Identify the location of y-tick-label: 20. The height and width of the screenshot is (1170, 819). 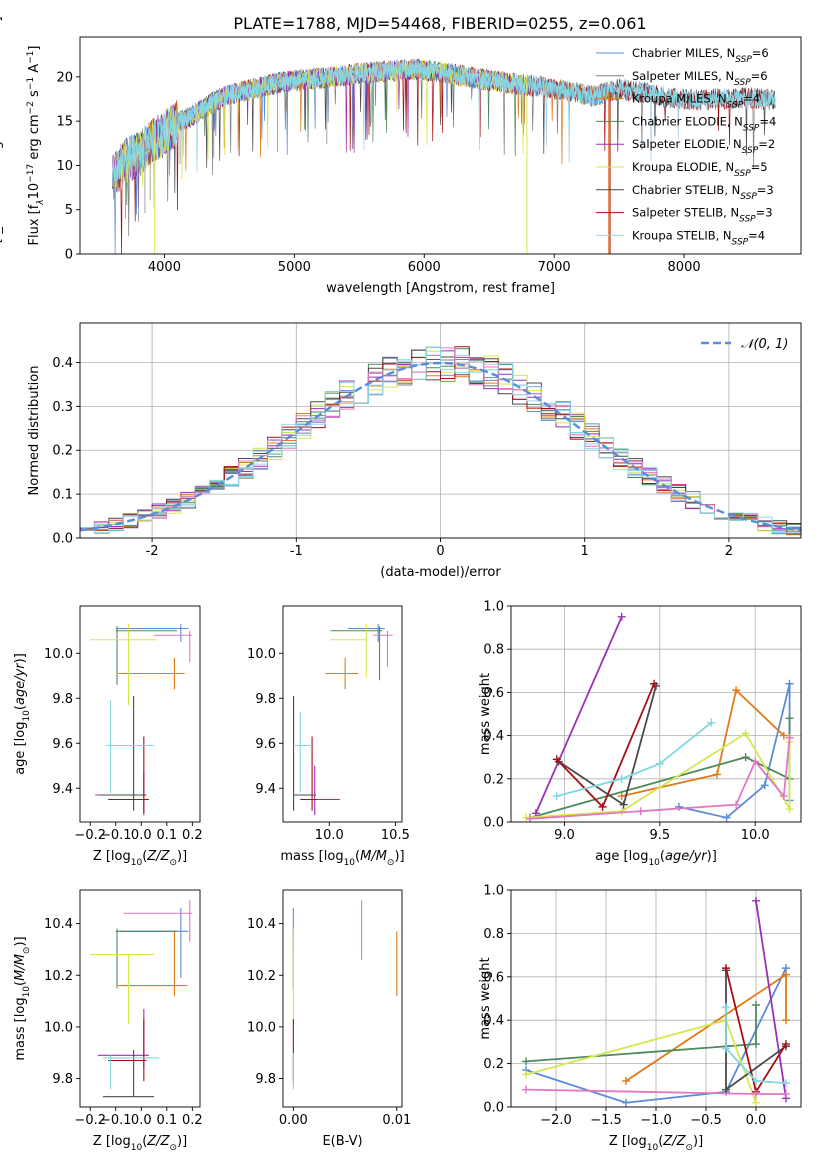
(64, 77).